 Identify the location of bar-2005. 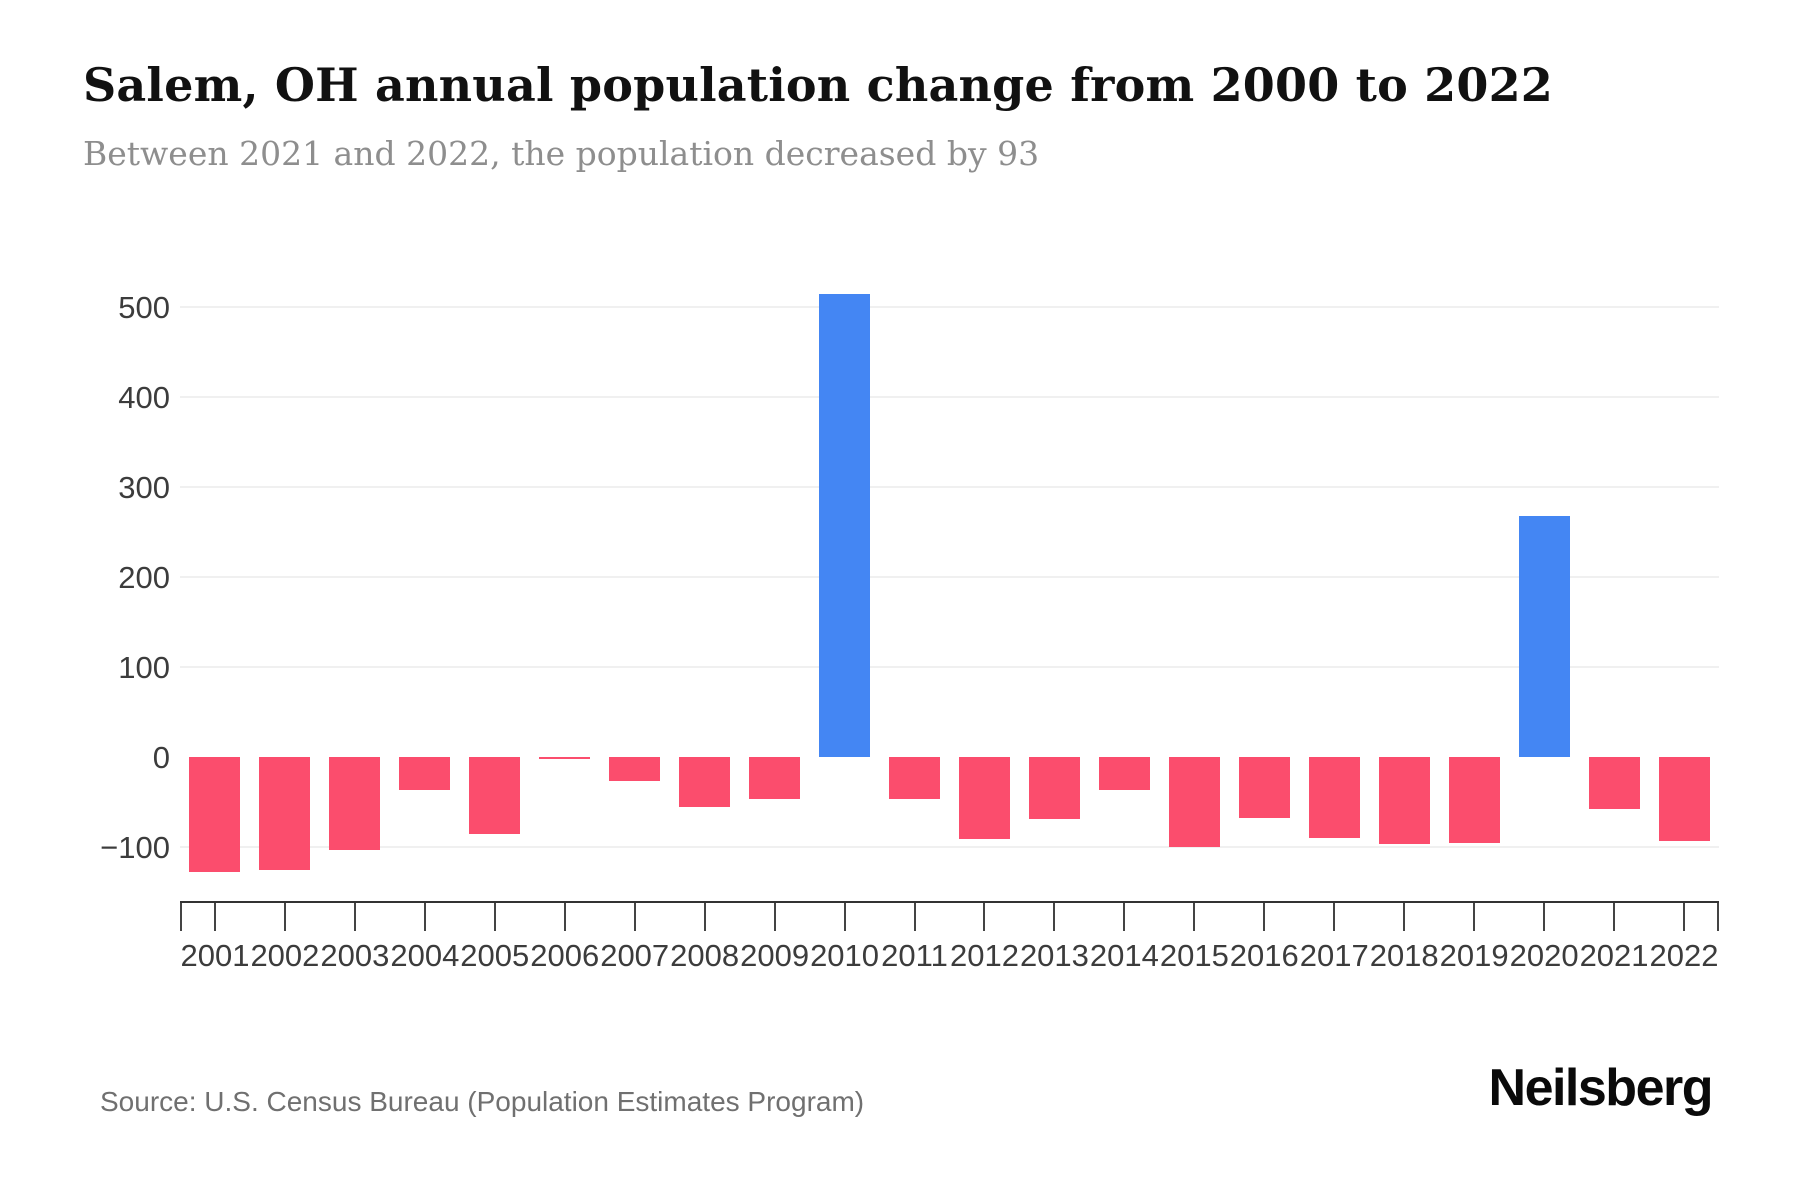
(495, 795).